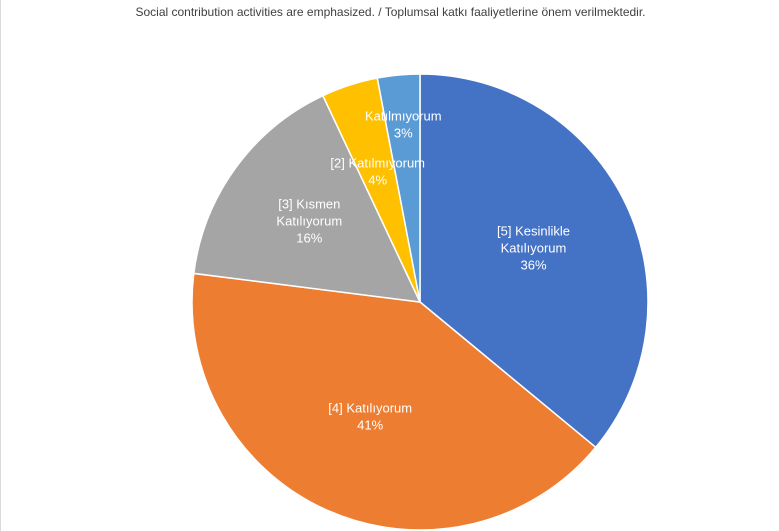 The width and height of the screenshot is (779, 531). I want to click on data-label-3: [3] Kısmen Katılıyorum 16%, so click(309, 221).